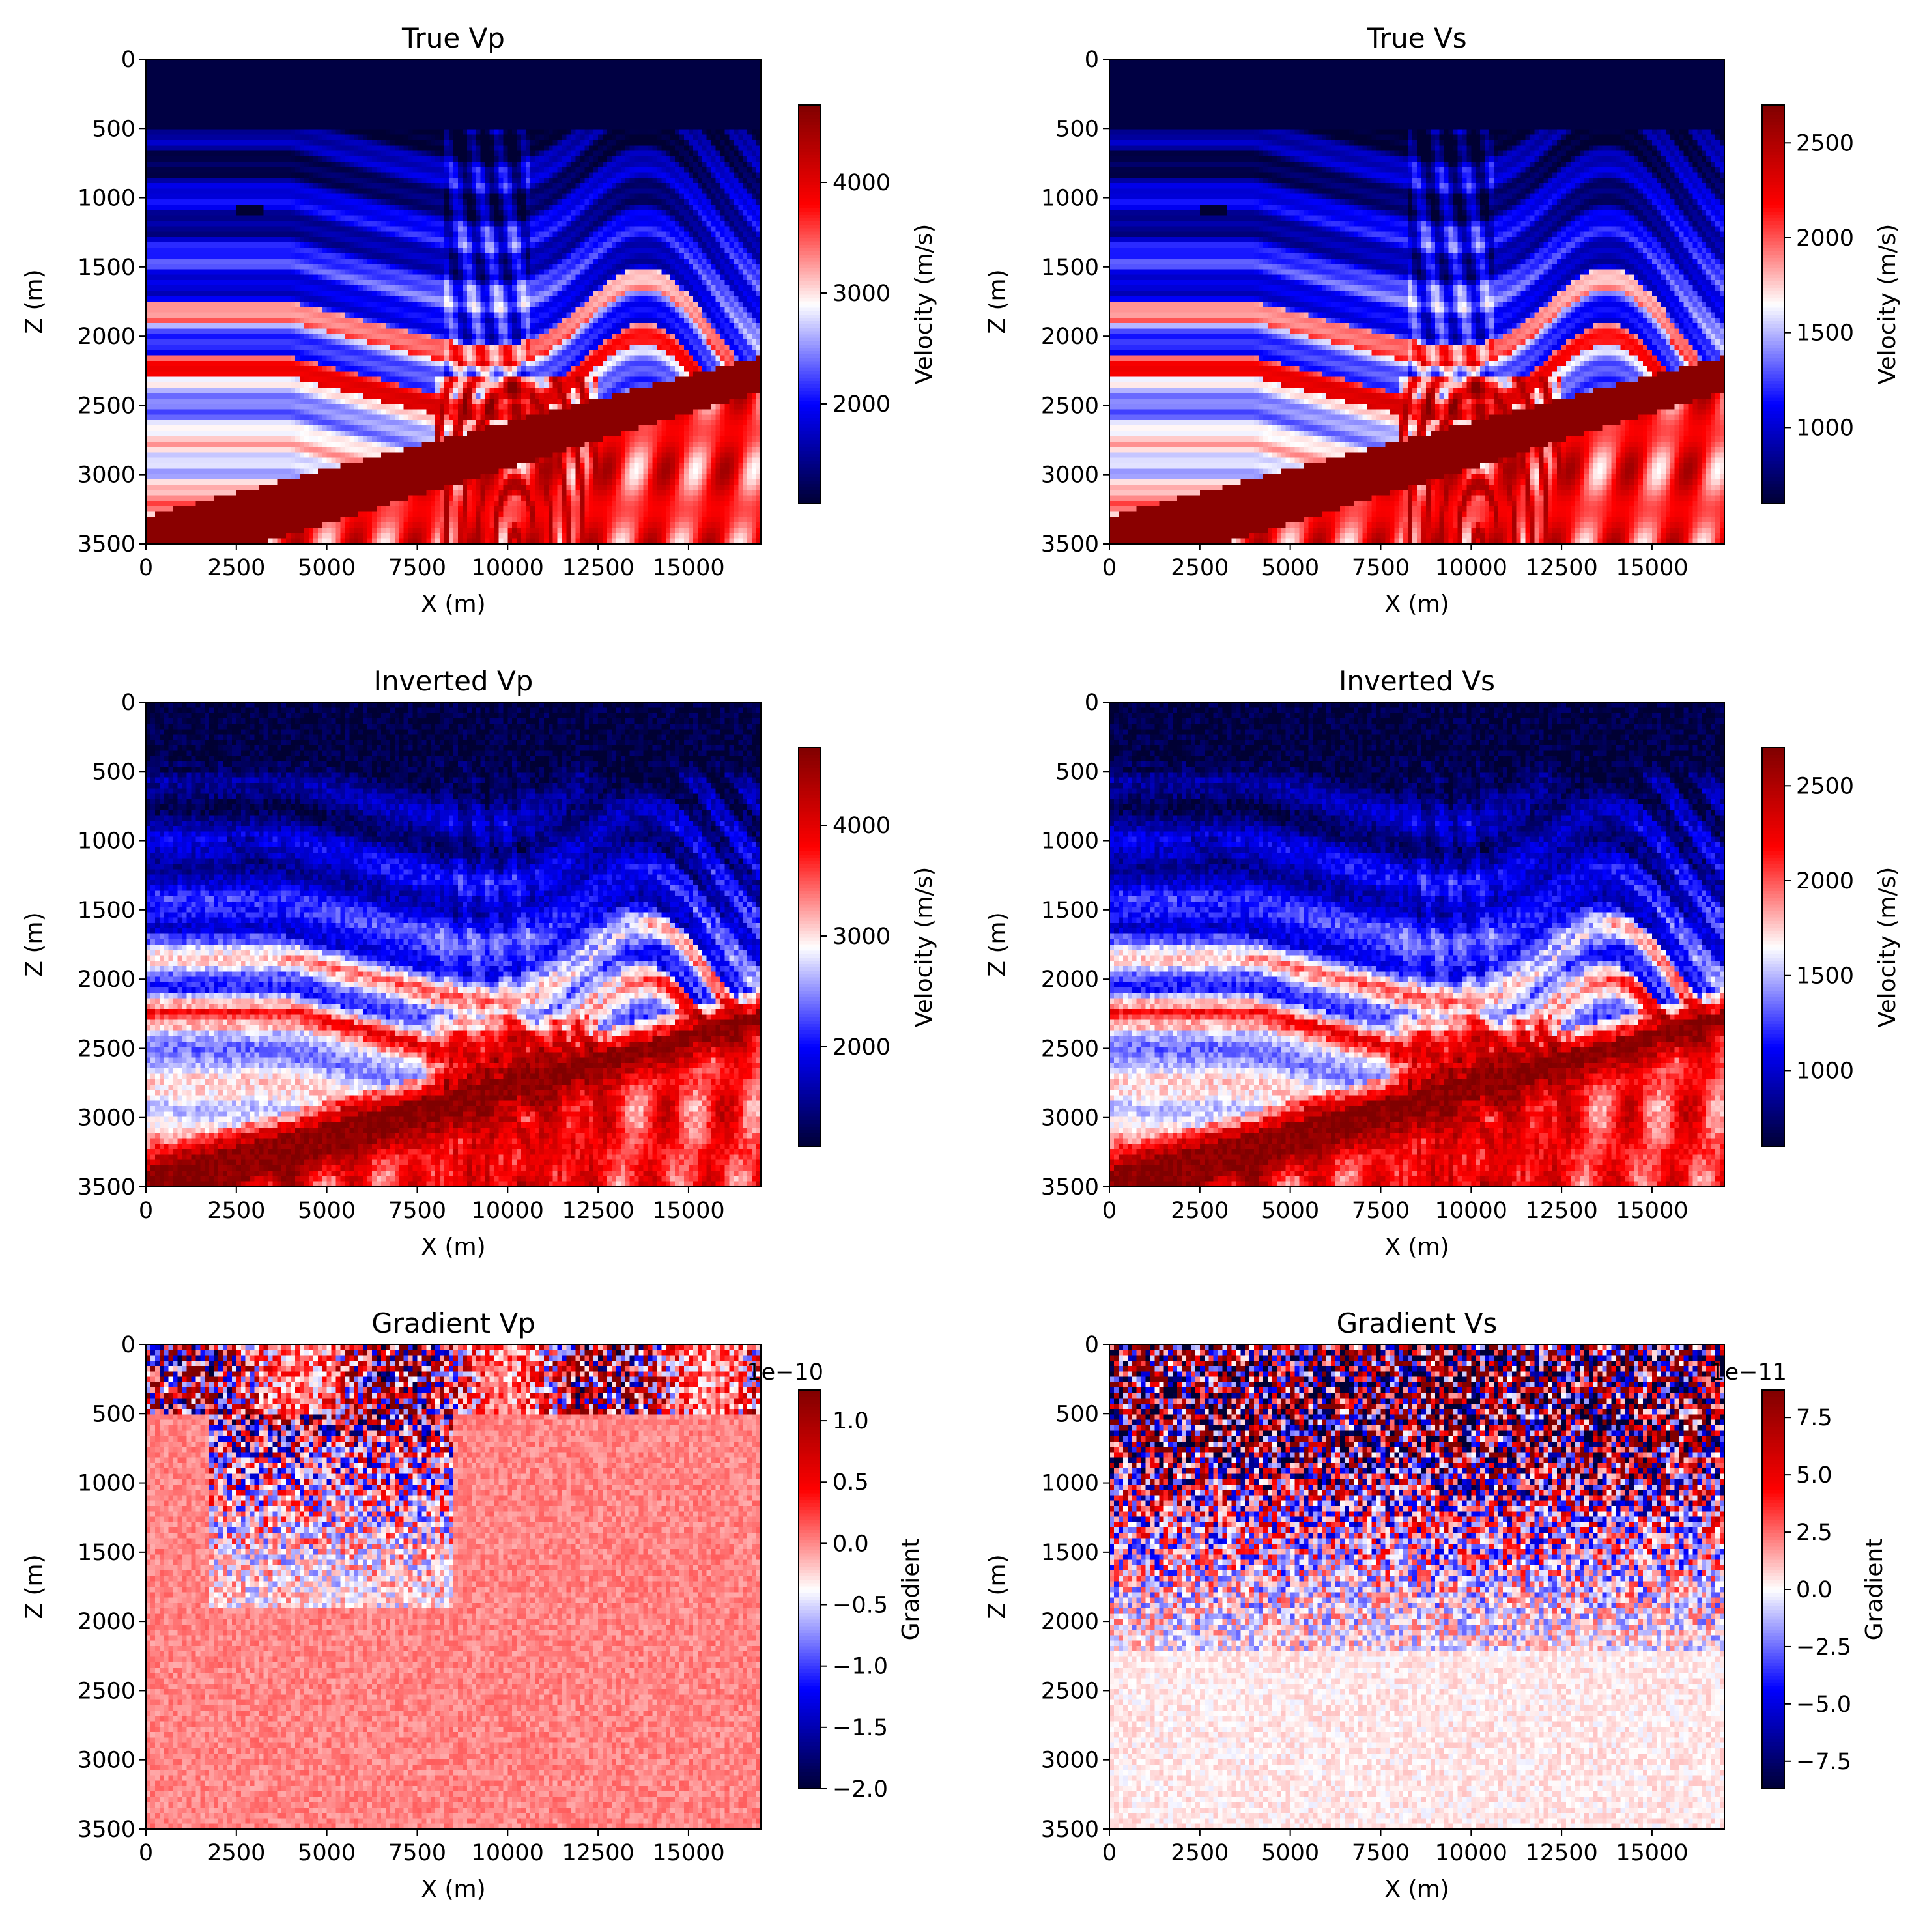 The width and height of the screenshot is (1925, 1932). I want to click on colorbar-tick-label: 2.5, so click(1814, 1533).